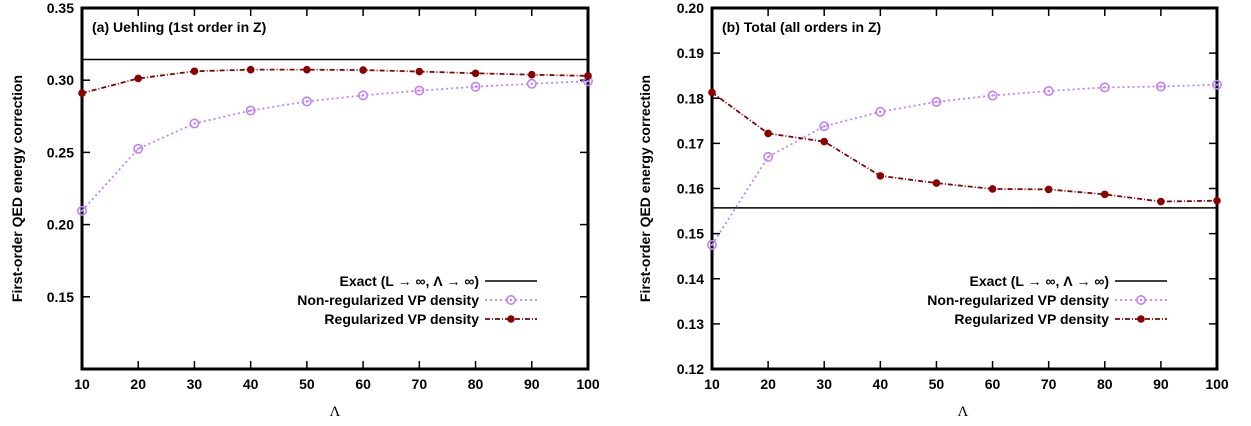 The image size is (1251, 426). What do you see at coordinates (690, 143) in the screenshot?
I see `y-tick-label: 0.17` at bounding box center [690, 143].